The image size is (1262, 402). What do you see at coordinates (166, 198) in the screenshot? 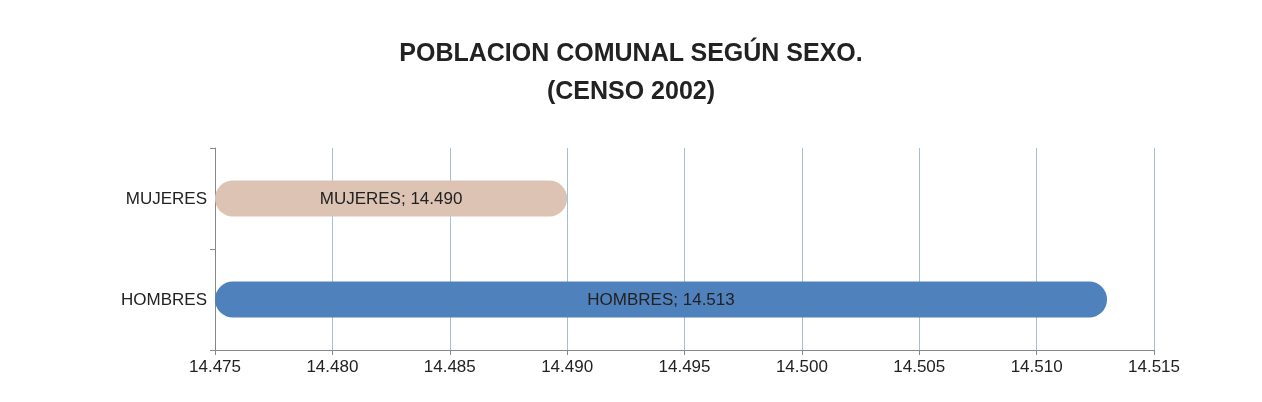
I see `y-tick-label: MUJERES` at bounding box center [166, 198].